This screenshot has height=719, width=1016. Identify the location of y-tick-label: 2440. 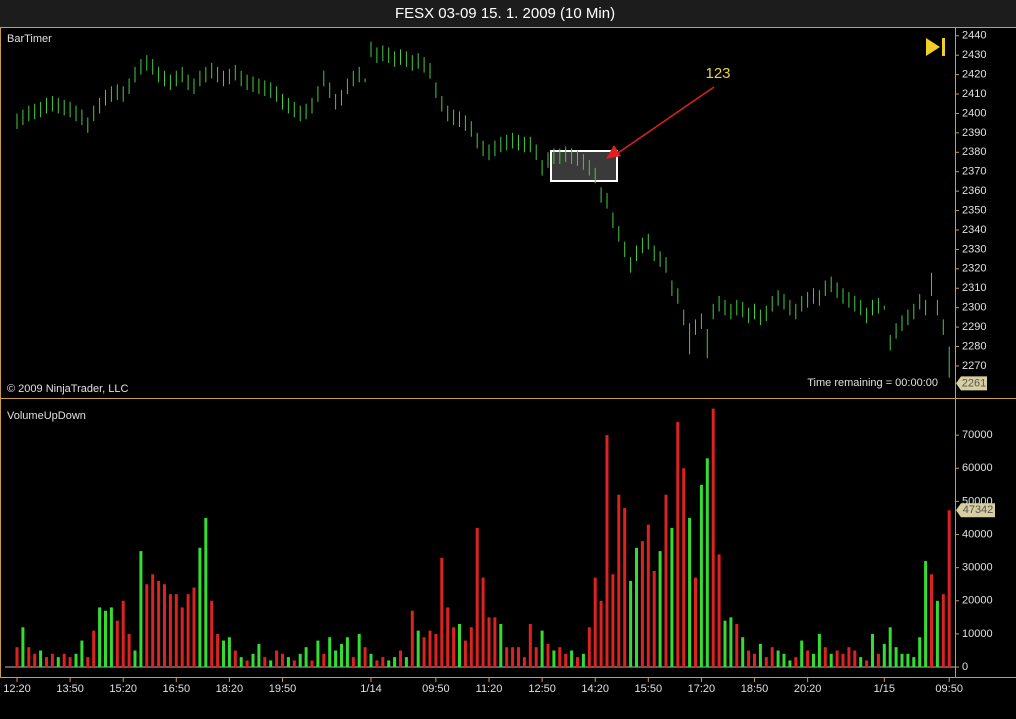
(974, 36).